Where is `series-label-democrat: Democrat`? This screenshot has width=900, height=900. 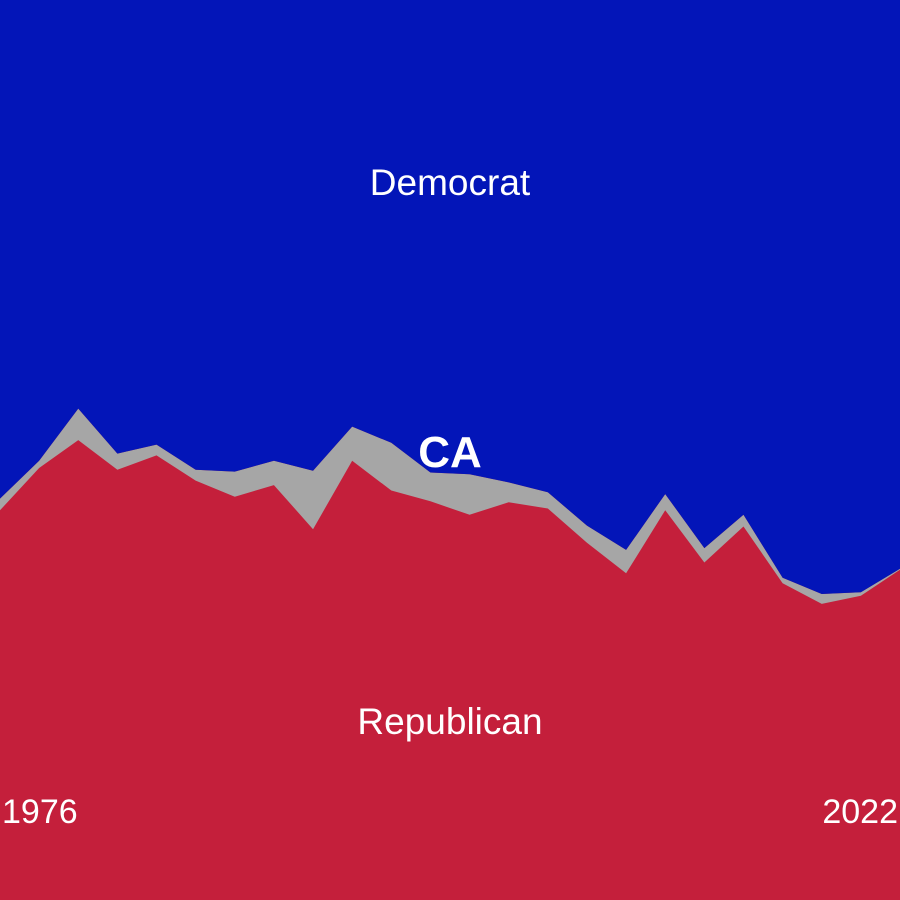 series-label-democrat: Democrat is located at coordinates (450, 182).